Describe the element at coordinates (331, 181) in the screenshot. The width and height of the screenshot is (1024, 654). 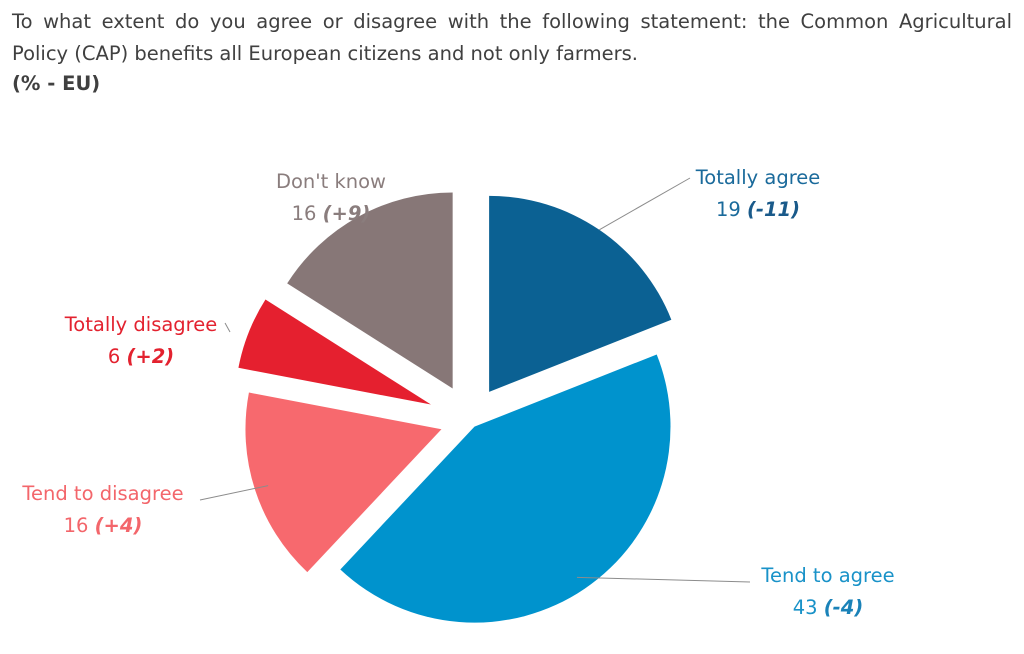
I see `slice-label: Don't know` at that location.